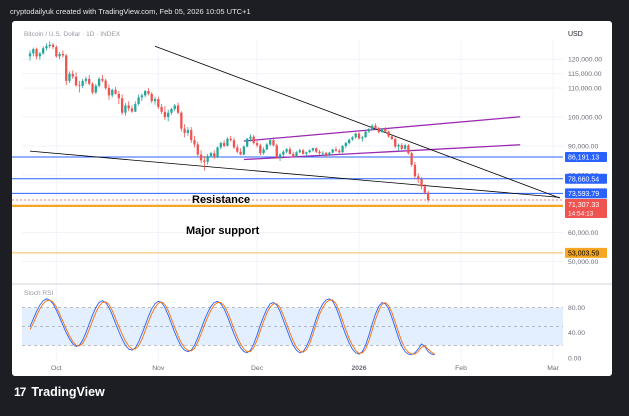 The image size is (629, 416). Describe the element at coordinates (575, 34) in the screenshot. I see `currency-label: USD` at that location.